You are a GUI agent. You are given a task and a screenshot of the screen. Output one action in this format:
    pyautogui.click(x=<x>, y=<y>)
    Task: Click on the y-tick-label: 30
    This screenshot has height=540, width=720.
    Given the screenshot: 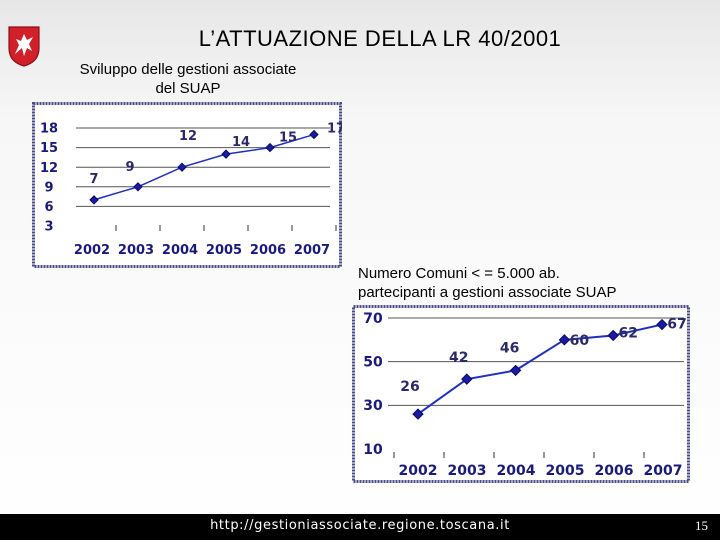 What is the action you would take?
    pyautogui.click(x=373, y=406)
    